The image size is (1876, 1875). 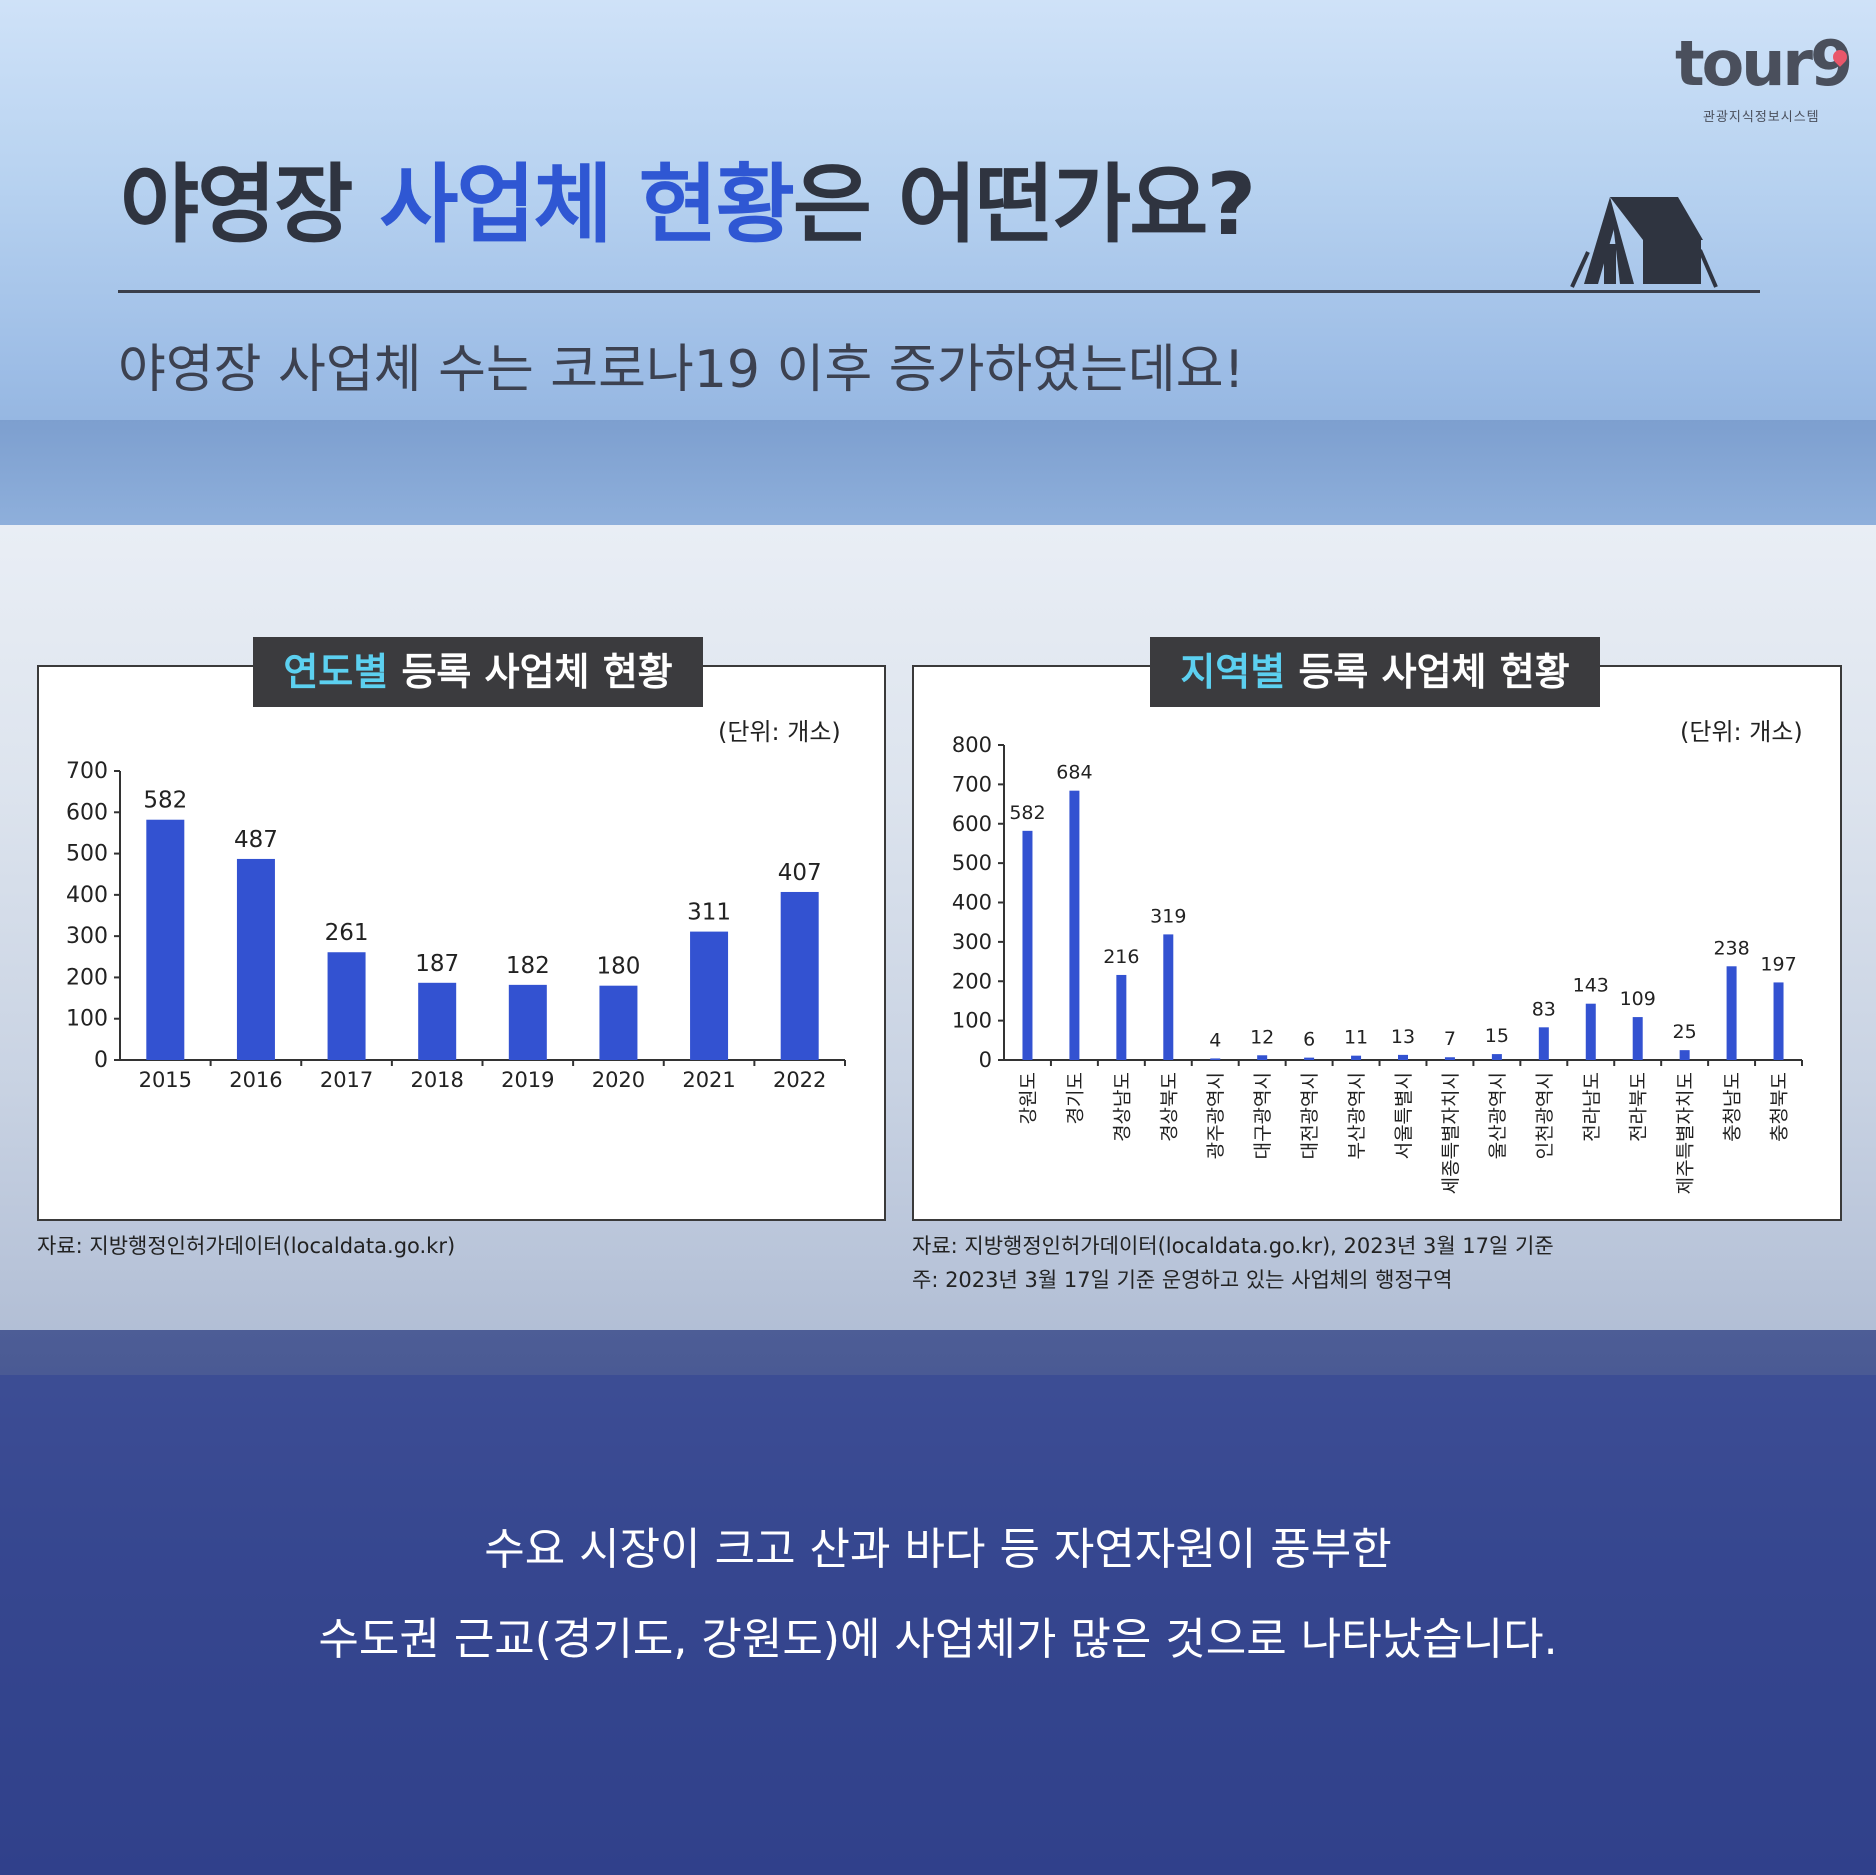 What do you see at coordinates (87, 1019) in the screenshot?
I see `yearly-y-tick-label: 100` at bounding box center [87, 1019].